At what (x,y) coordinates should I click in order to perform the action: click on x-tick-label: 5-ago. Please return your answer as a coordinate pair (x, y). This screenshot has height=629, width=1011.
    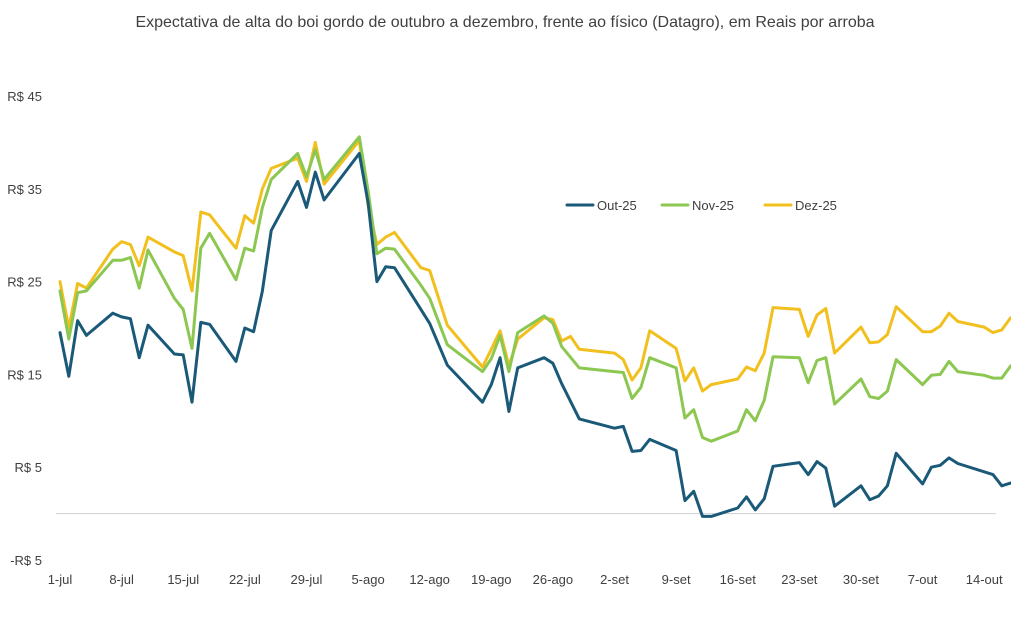
    Looking at the image, I should click on (367, 579).